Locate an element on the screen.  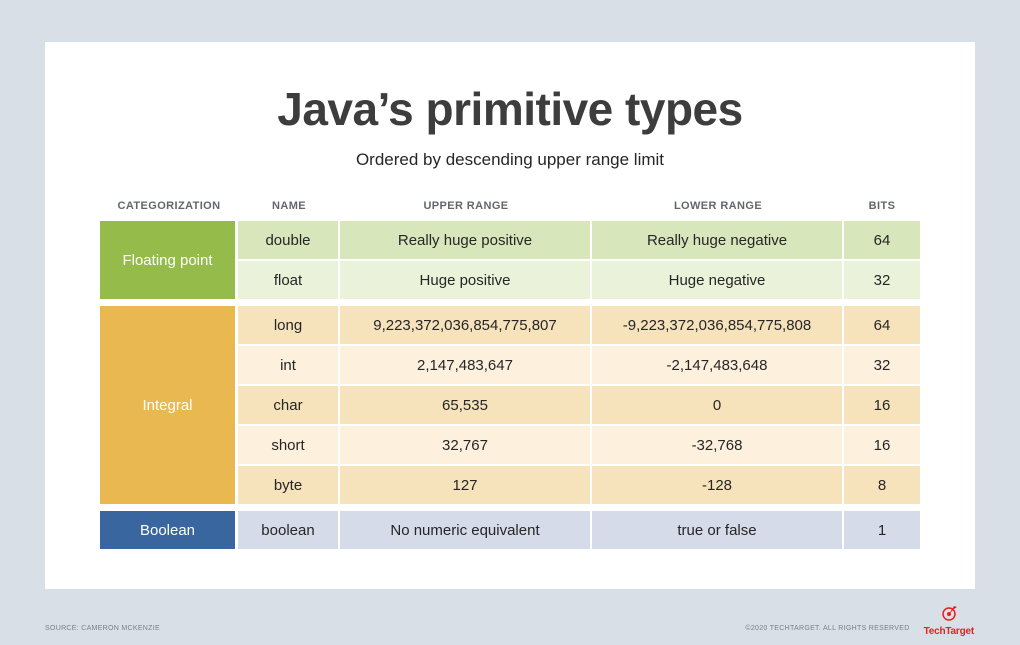
cell-bits: 1 is located at coordinates (882, 530).